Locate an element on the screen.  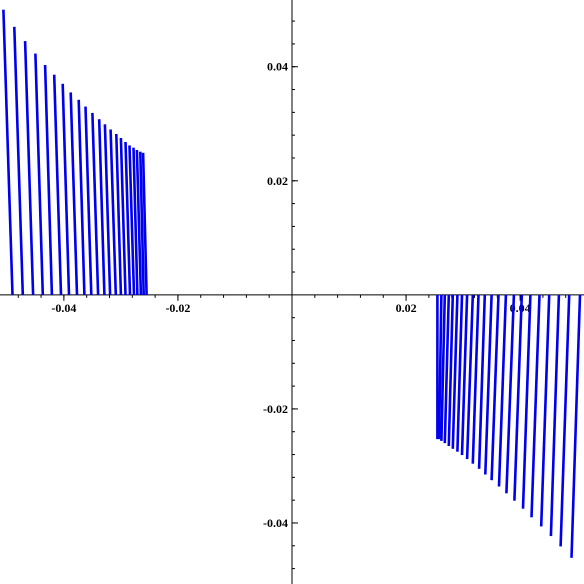
y-tick-label: -0.02 is located at coordinates (275, 409).